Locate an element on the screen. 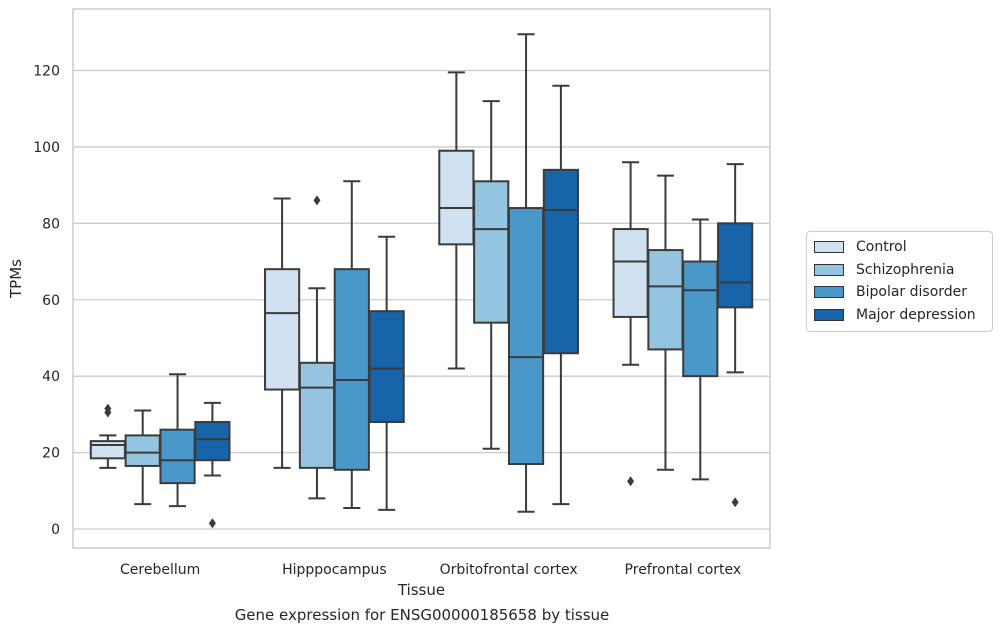 This screenshot has width=1002, height=634. legend-item-control: Control is located at coordinates (899, 247).